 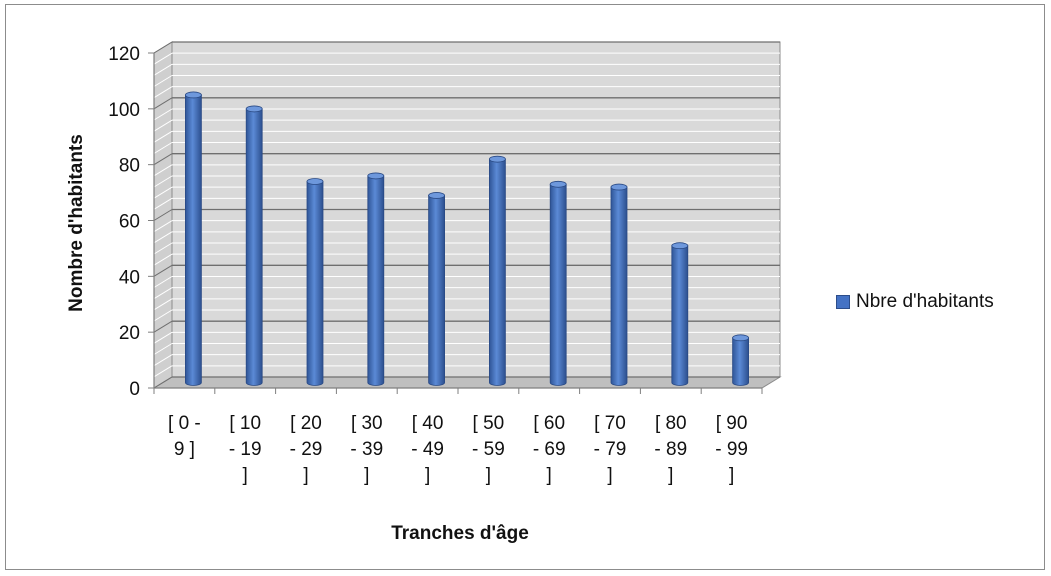 What do you see at coordinates (488, 449) in the screenshot?
I see `x-tick-label: - 59` at bounding box center [488, 449].